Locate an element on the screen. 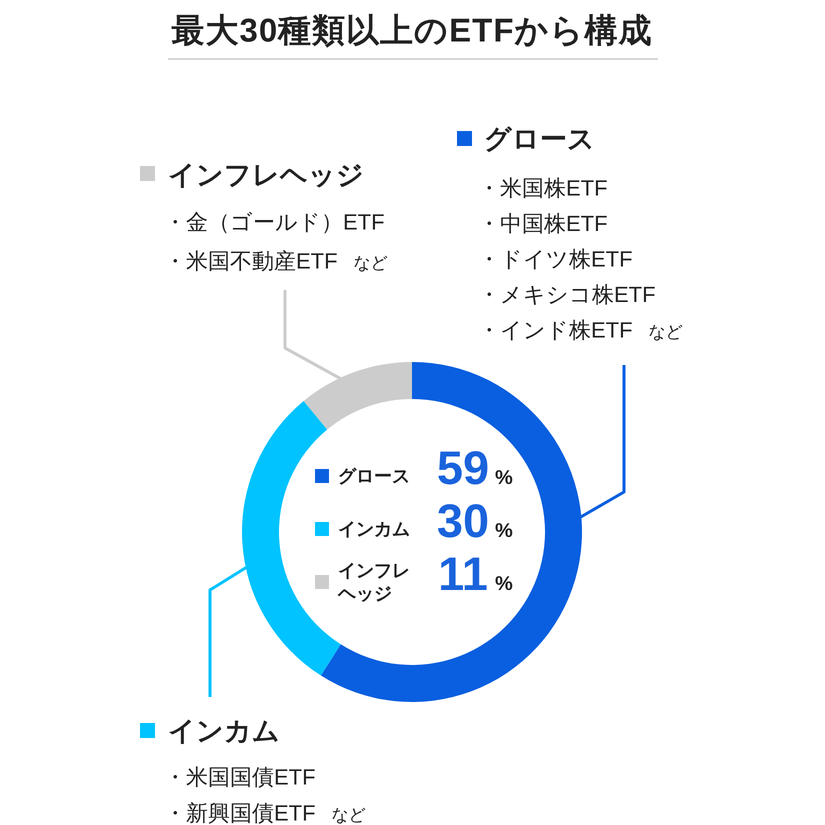 This screenshot has height=825, width=825. legend-label: インカム is located at coordinates (374, 529).